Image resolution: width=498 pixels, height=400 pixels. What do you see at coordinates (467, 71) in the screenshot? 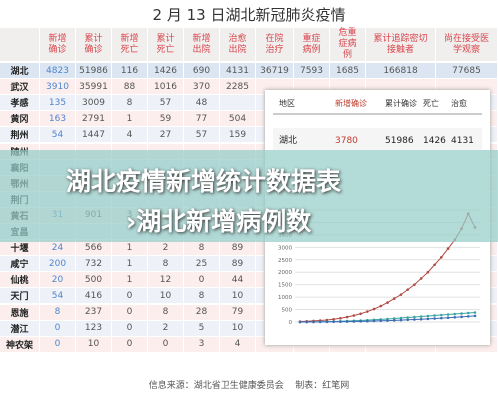
I see `value-cell: 77685` at bounding box center [467, 71].